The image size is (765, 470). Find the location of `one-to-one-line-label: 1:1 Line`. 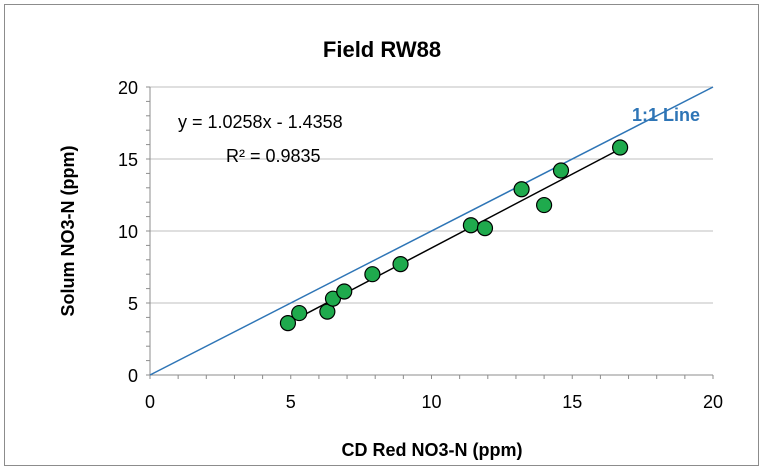

one-to-one-line-label: 1:1 Line is located at coordinates (666, 115).